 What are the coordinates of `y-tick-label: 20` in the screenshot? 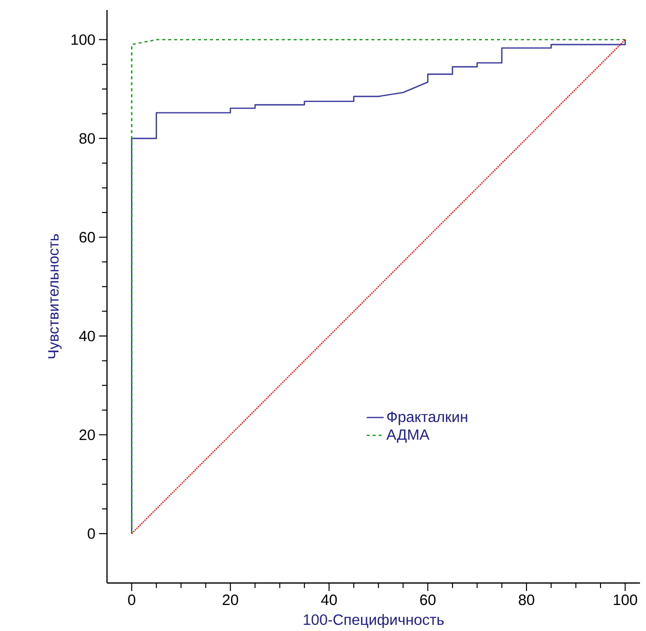 It's located at (87, 434).